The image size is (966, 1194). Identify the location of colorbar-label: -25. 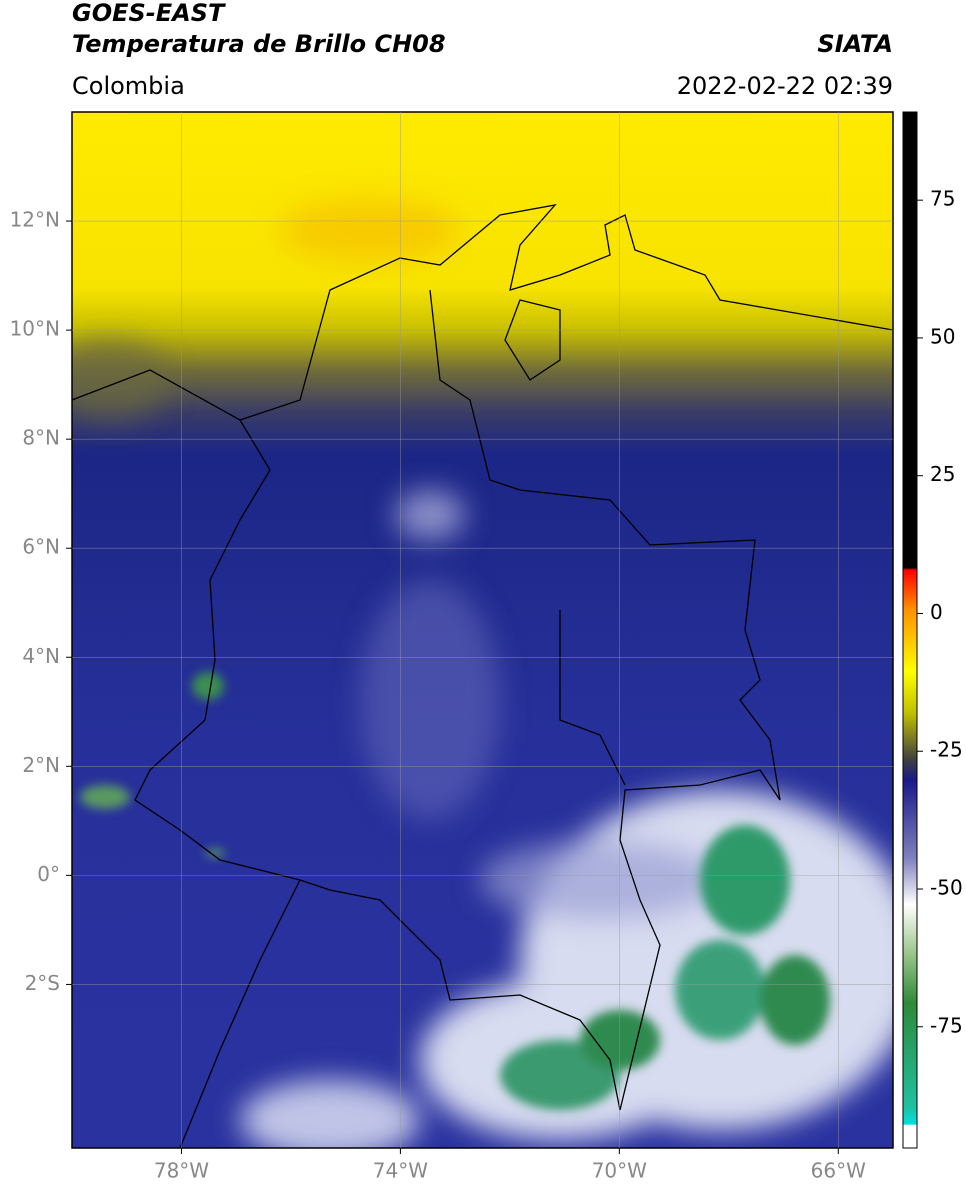
(946, 750).